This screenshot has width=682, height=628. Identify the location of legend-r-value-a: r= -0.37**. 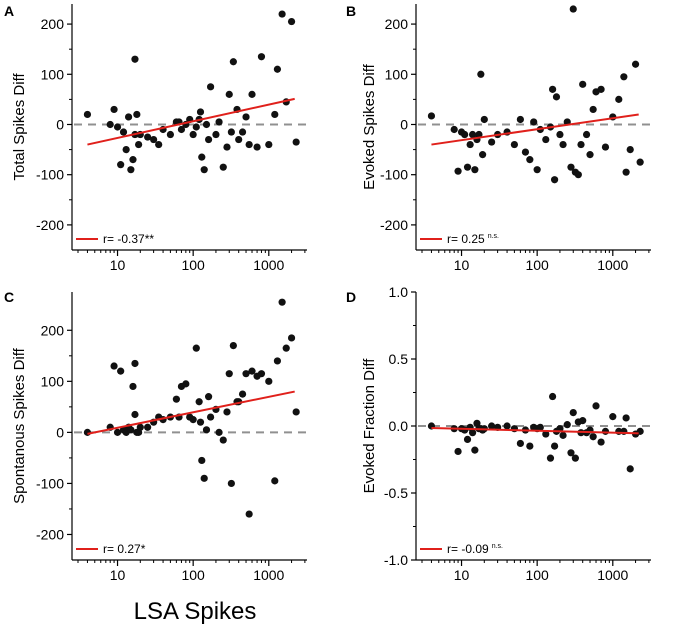
(128, 239).